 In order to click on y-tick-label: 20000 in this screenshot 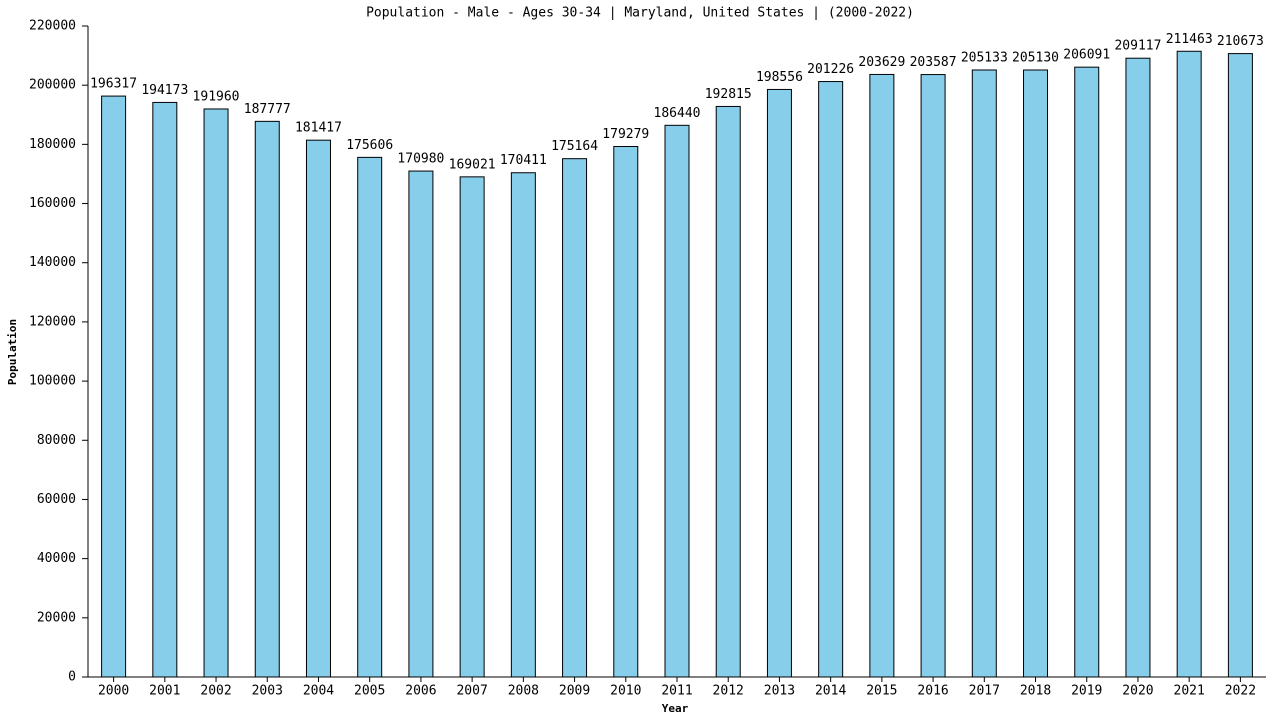, I will do `click(56, 617)`.